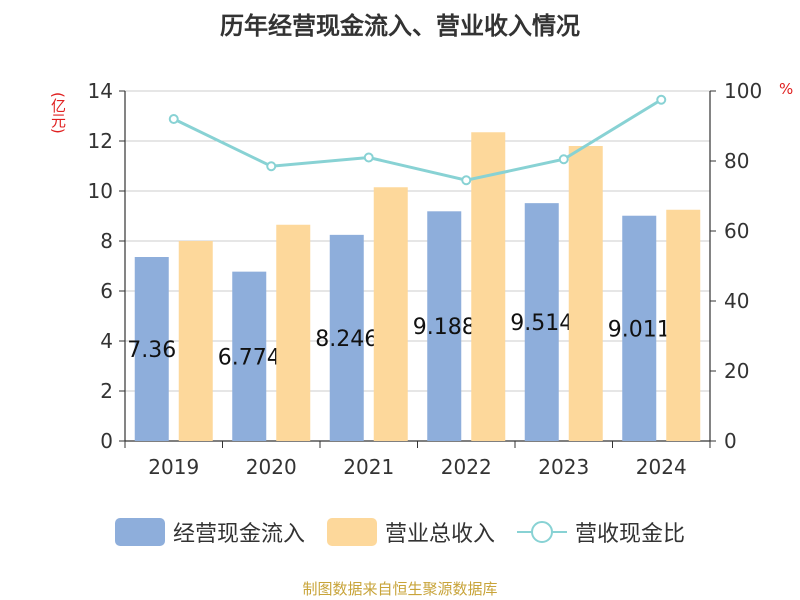 The image size is (800, 600). I want to click on data-label-cash-inflow: 9.514, so click(541, 323).